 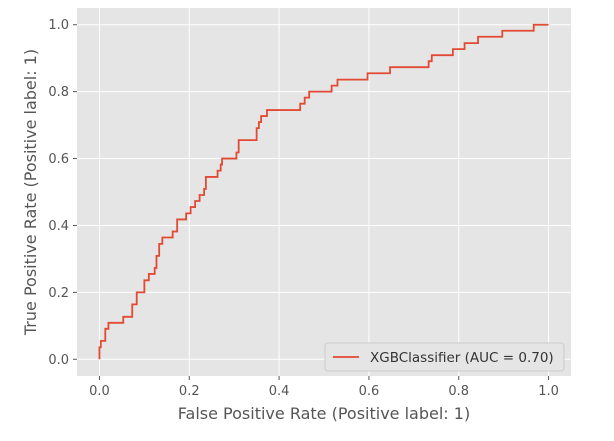 What do you see at coordinates (369, 391) in the screenshot?
I see `x-tick-label: 0.6` at bounding box center [369, 391].